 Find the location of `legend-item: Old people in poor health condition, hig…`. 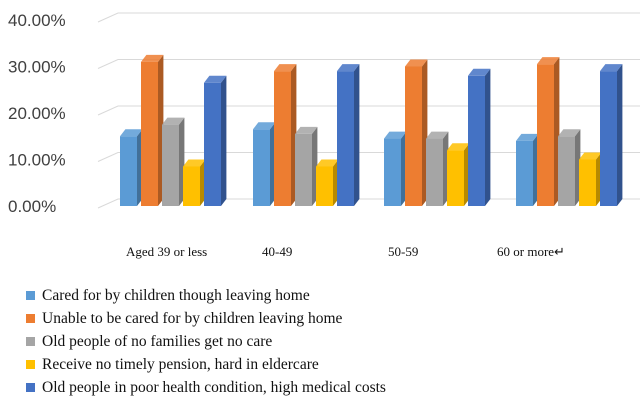

legend-item: Old people in poor health condition, hig… is located at coordinates (206, 387).